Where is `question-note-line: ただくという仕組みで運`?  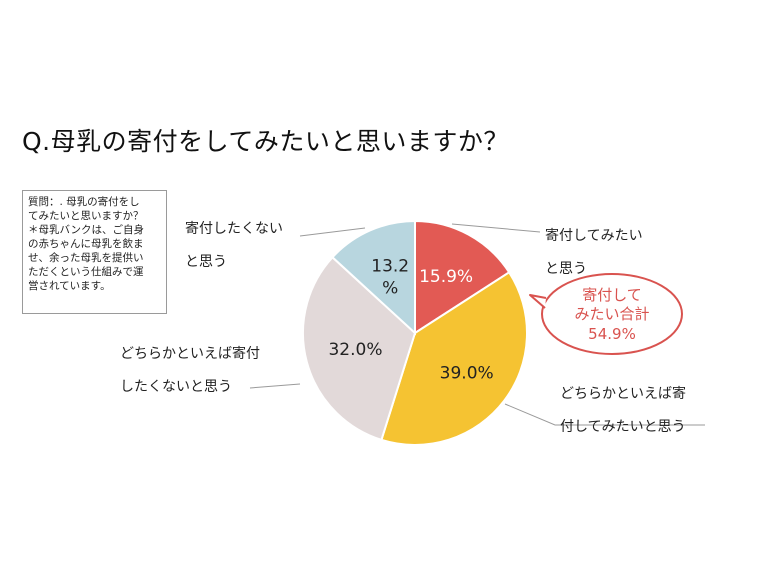
question-note-line: ただくという仕組みで運 is located at coordinates (86, 272).